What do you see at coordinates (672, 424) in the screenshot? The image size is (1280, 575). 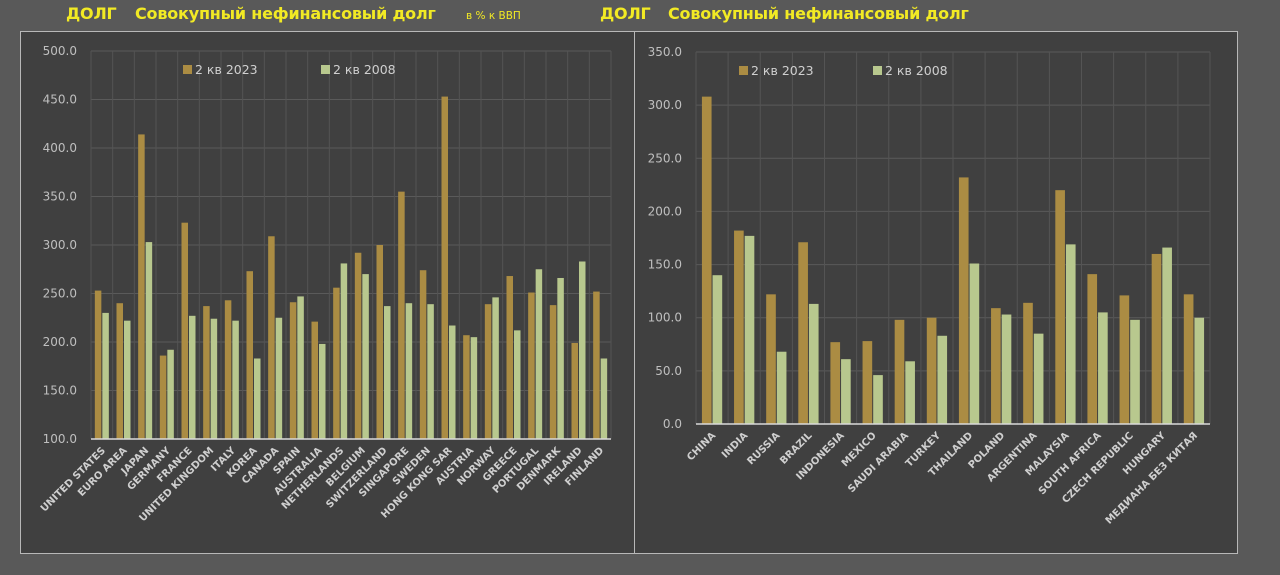 I see `y-tick-label: 0.0` at bounding box center [672, 424].